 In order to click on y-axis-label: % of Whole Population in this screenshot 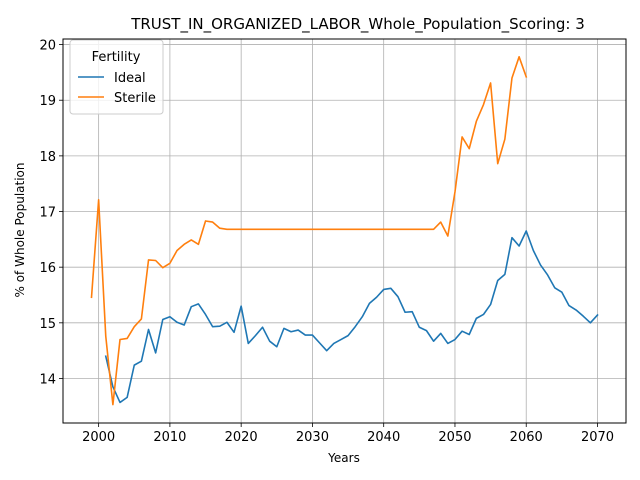, I will do `click(20, 230)`.